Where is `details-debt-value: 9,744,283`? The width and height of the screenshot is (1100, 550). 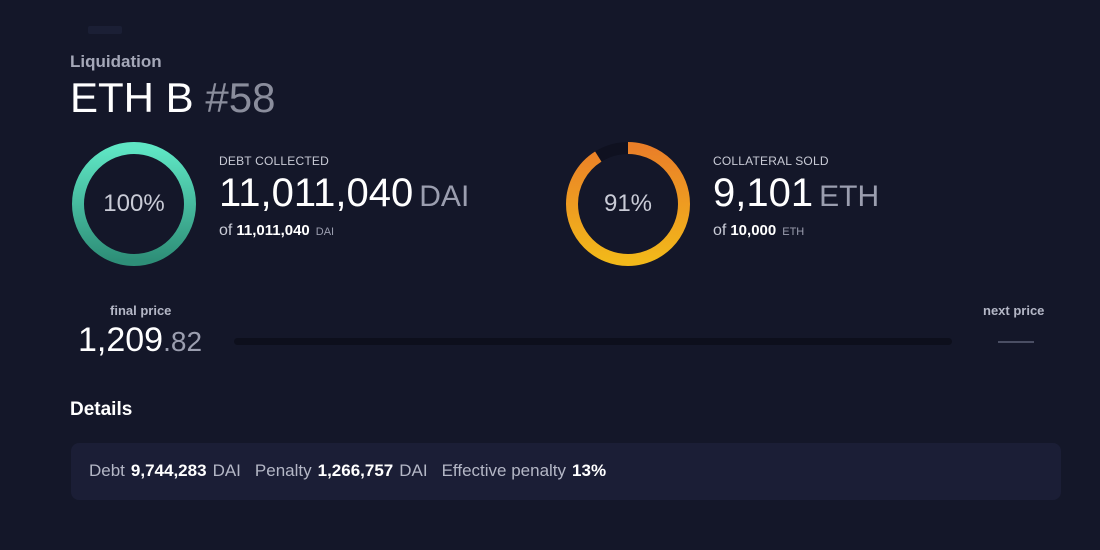 details-debt-value: 9,744,283 is located at coordinates (168, 470).